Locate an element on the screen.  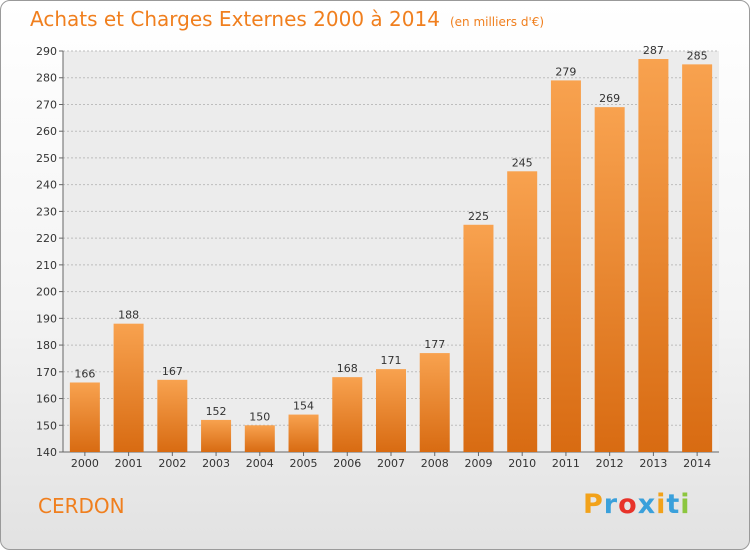
x-tick-label: 2011 is located at coordinates (566, 463).